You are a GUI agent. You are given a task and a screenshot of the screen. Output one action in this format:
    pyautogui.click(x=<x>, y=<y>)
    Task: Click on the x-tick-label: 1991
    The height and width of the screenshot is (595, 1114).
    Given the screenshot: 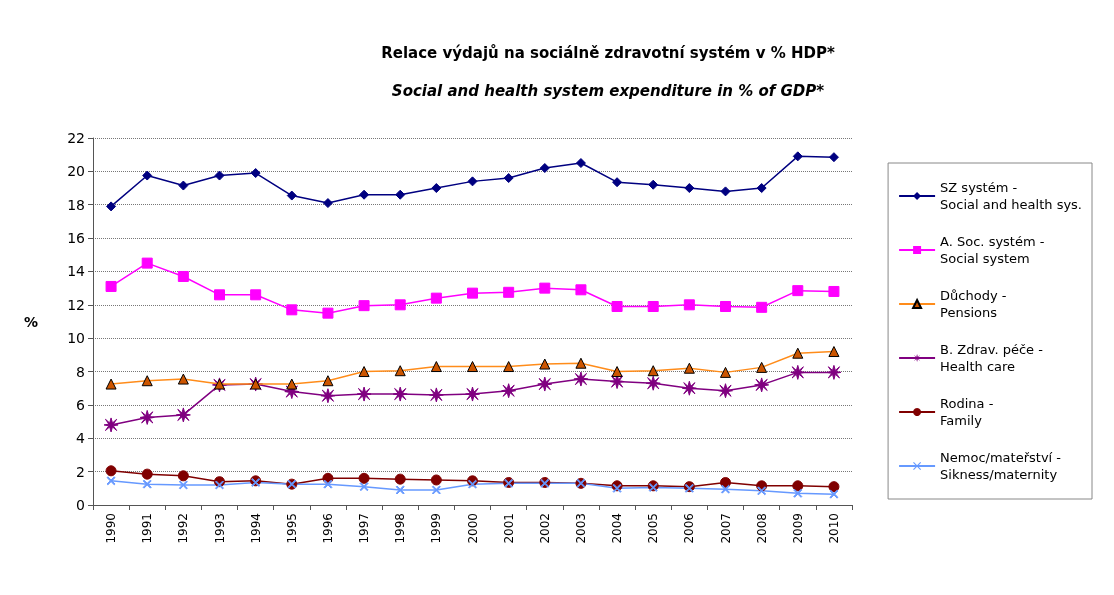 What is the action you would take?
    pyautogui.click(x=147, y=528)
    